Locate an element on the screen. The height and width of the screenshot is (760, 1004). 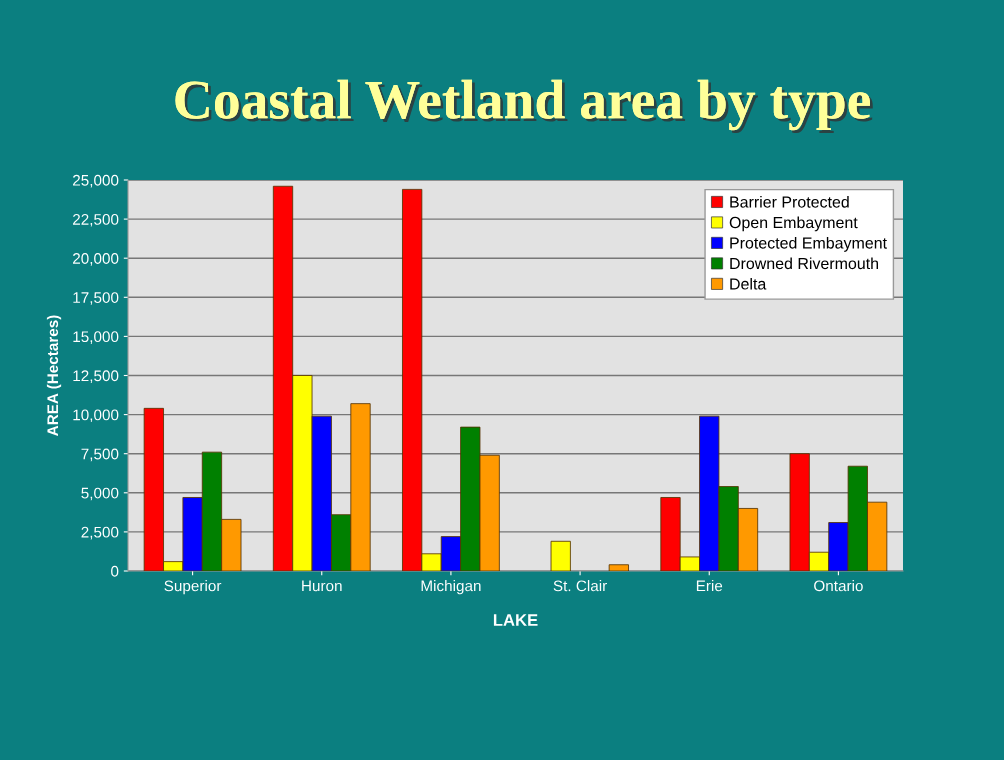
legend-label: Open Embayment is located at coordinates (793, 224).